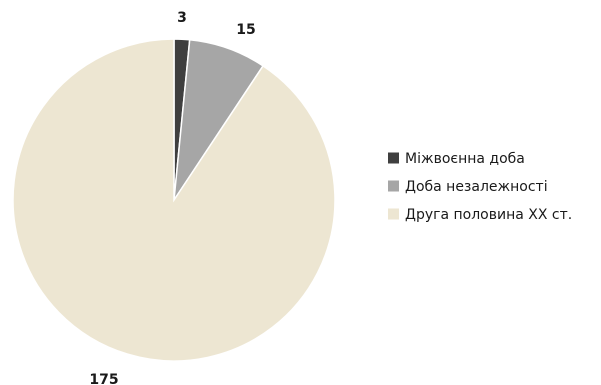  Describe the element at coordinates (103, 378) in the screenshot. I see `data-label-3: 175` at that location.